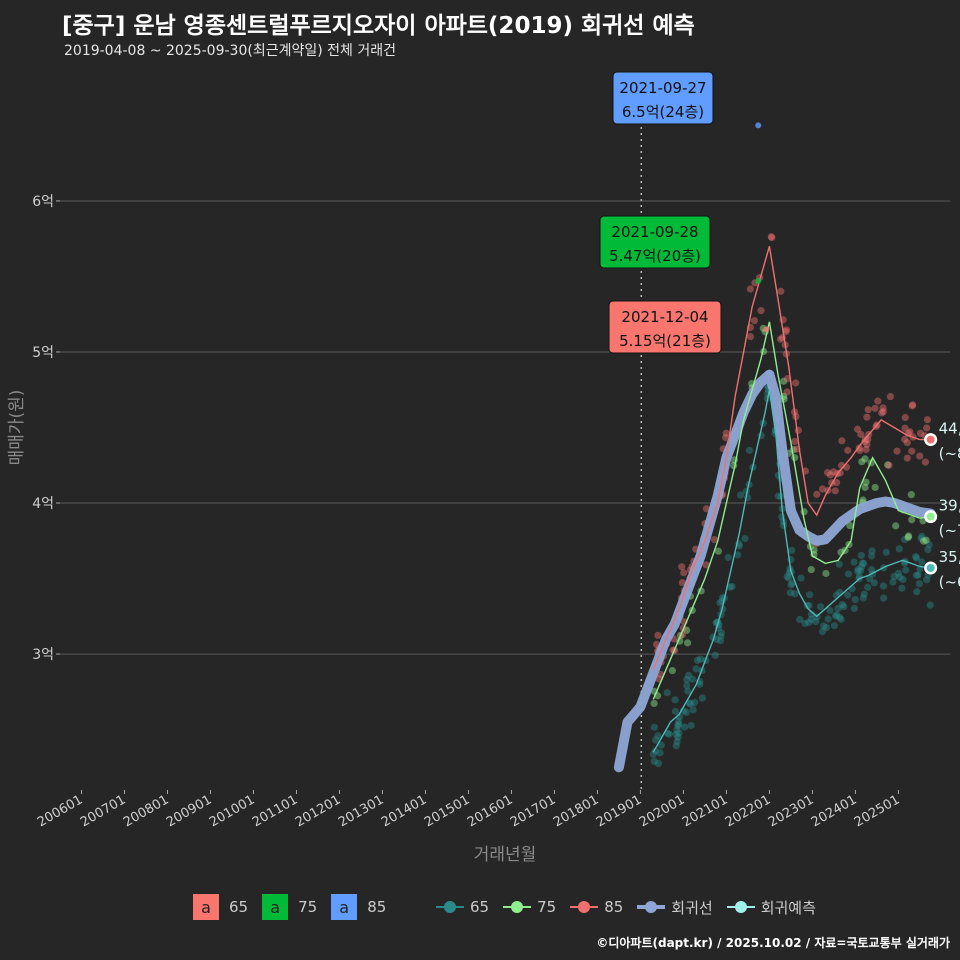  What do you see at coordinates (60, 811) in the screenshot?
I see `x-tick-label: 200601` at bounding box center [60, 811].